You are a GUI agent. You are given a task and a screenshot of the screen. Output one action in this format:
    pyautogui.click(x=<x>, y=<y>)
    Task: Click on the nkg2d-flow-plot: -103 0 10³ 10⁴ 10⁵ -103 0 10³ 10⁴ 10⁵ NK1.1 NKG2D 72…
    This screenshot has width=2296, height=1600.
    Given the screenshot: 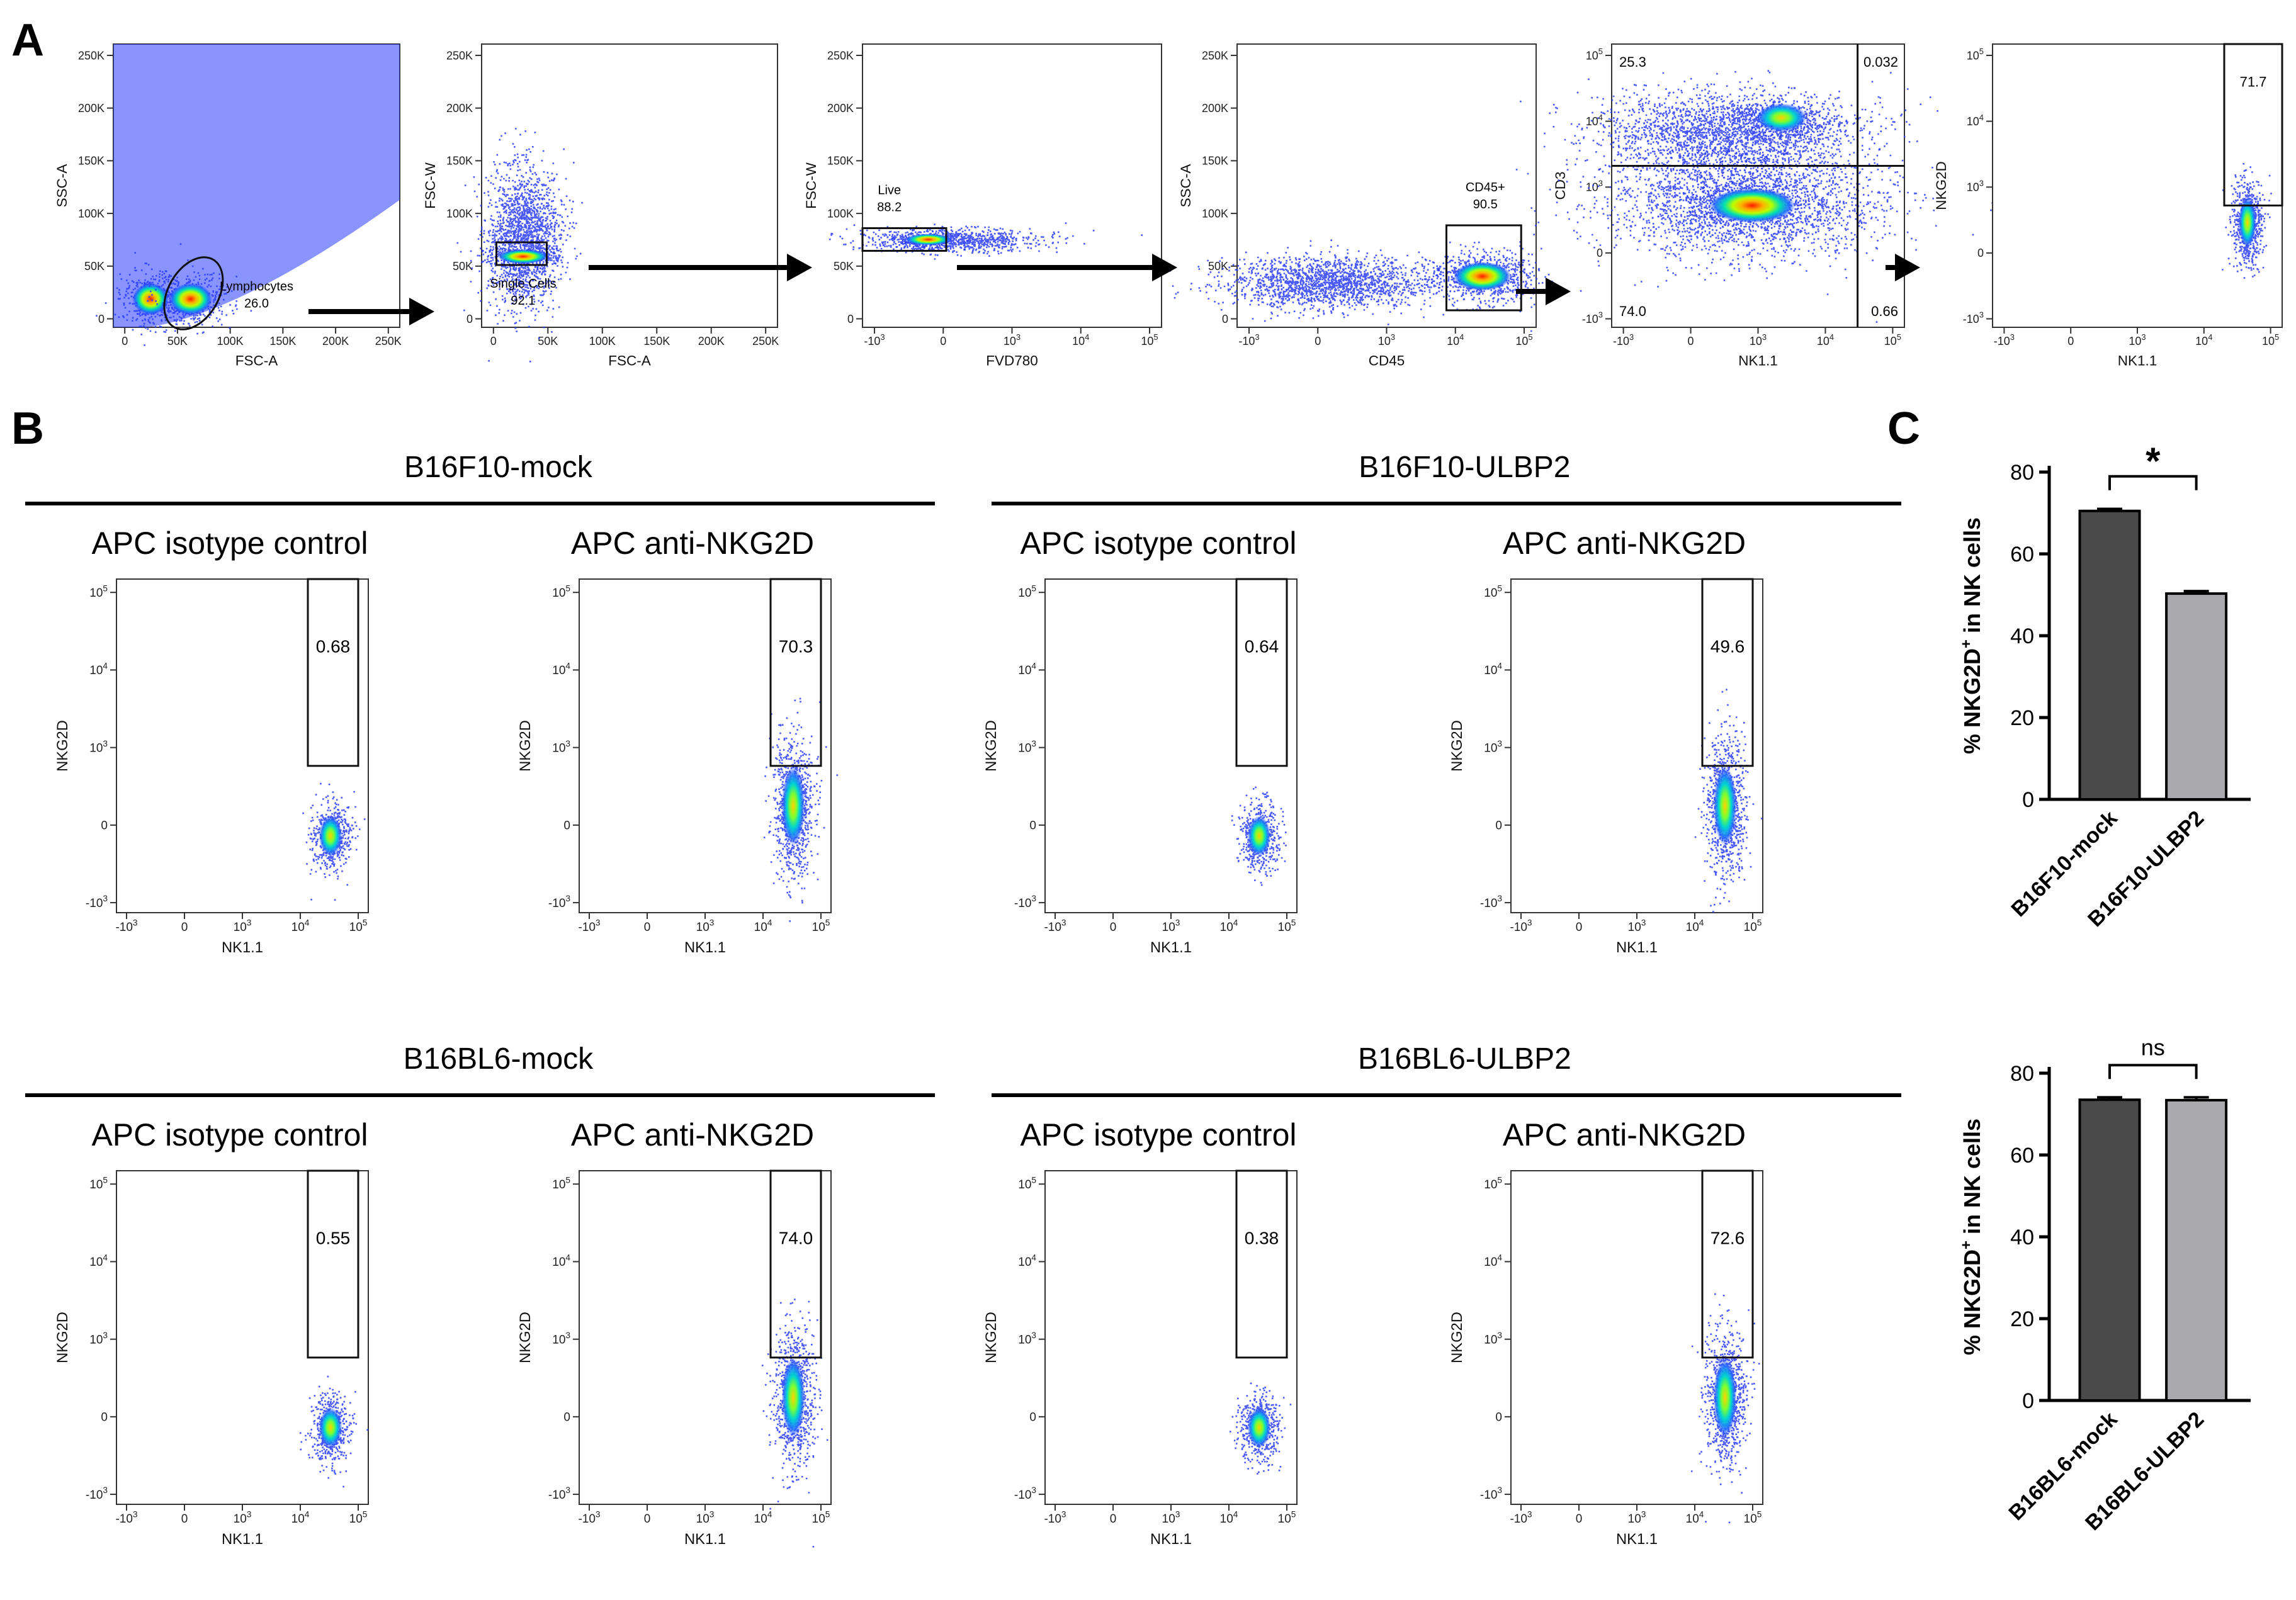 What is the action you would take?
    pyautogui.click(x=1606, y=1358)
    